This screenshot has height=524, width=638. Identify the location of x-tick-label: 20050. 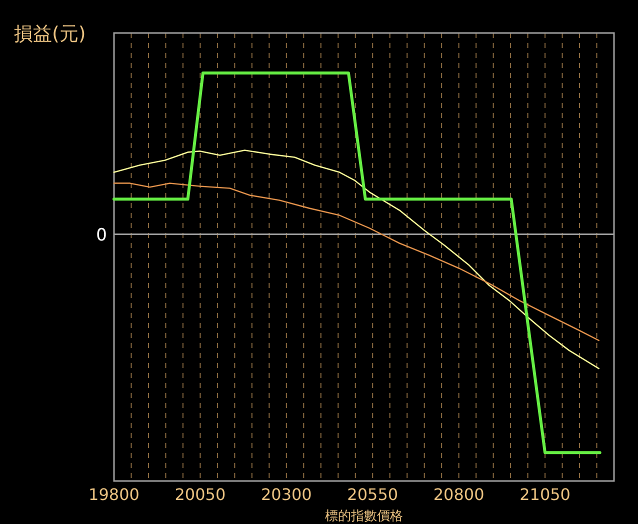
(200, 494).